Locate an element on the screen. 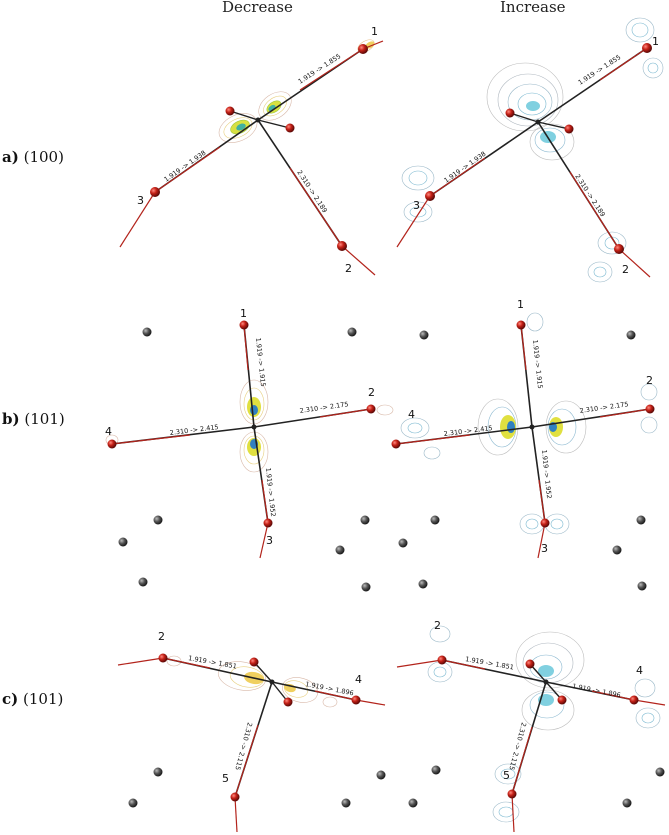 The width and height of the screenshot is (669, 835). row-plane: (100) is located at coordinates (43, 157).